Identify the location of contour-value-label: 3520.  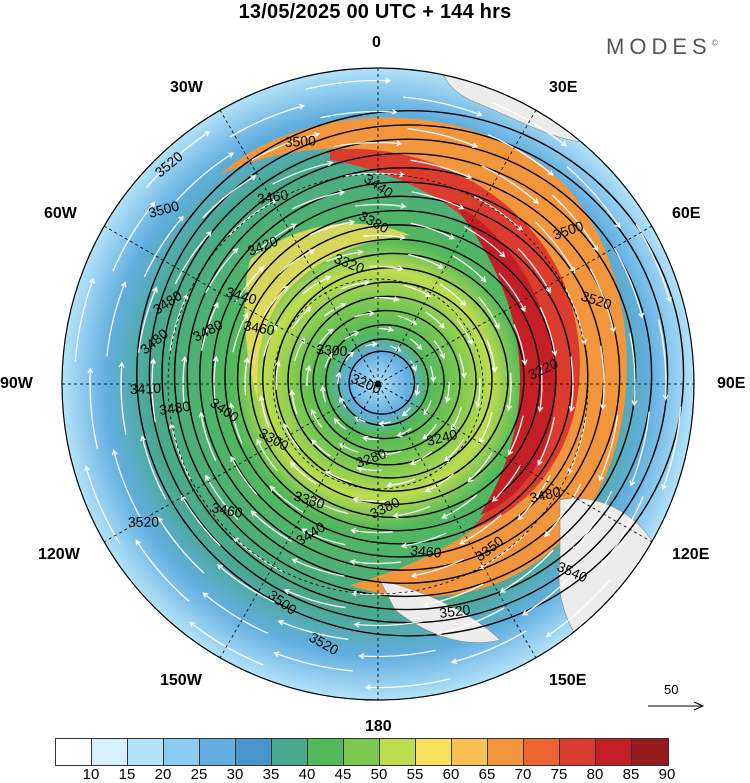
(144, 521).